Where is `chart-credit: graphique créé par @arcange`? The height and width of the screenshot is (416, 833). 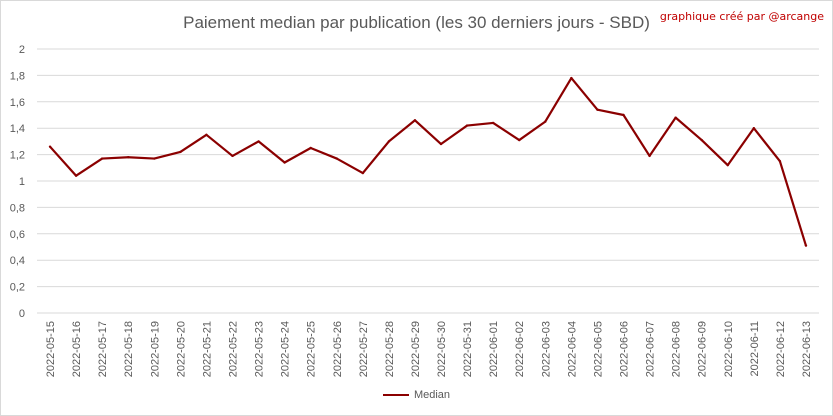
chart-credit: graphique créé par @arcange is located at coordinates (741, 16).